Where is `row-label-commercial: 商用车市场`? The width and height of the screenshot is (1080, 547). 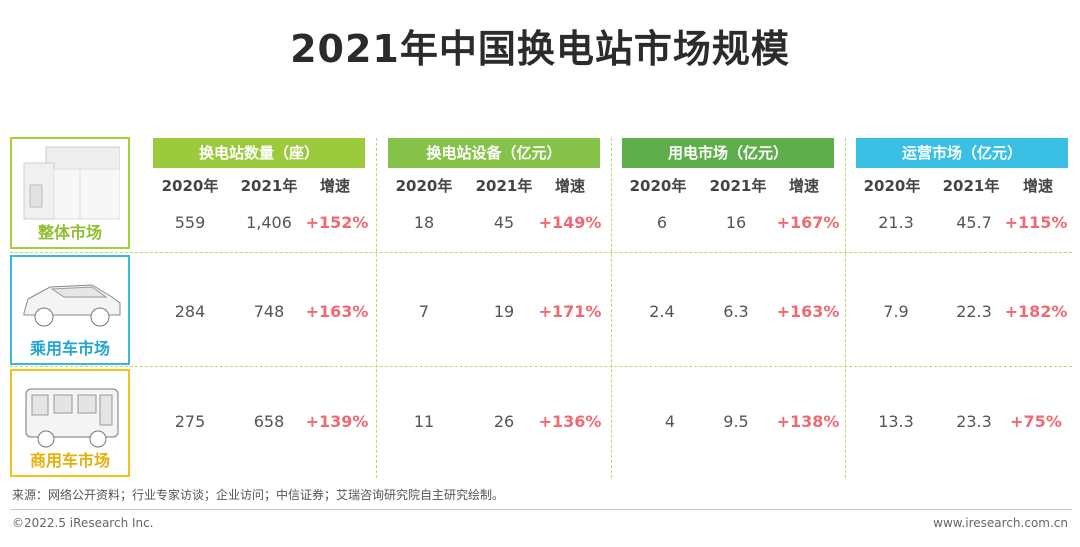 row-label-commercial: 商用车市场 is located at coordinates (70, 423).